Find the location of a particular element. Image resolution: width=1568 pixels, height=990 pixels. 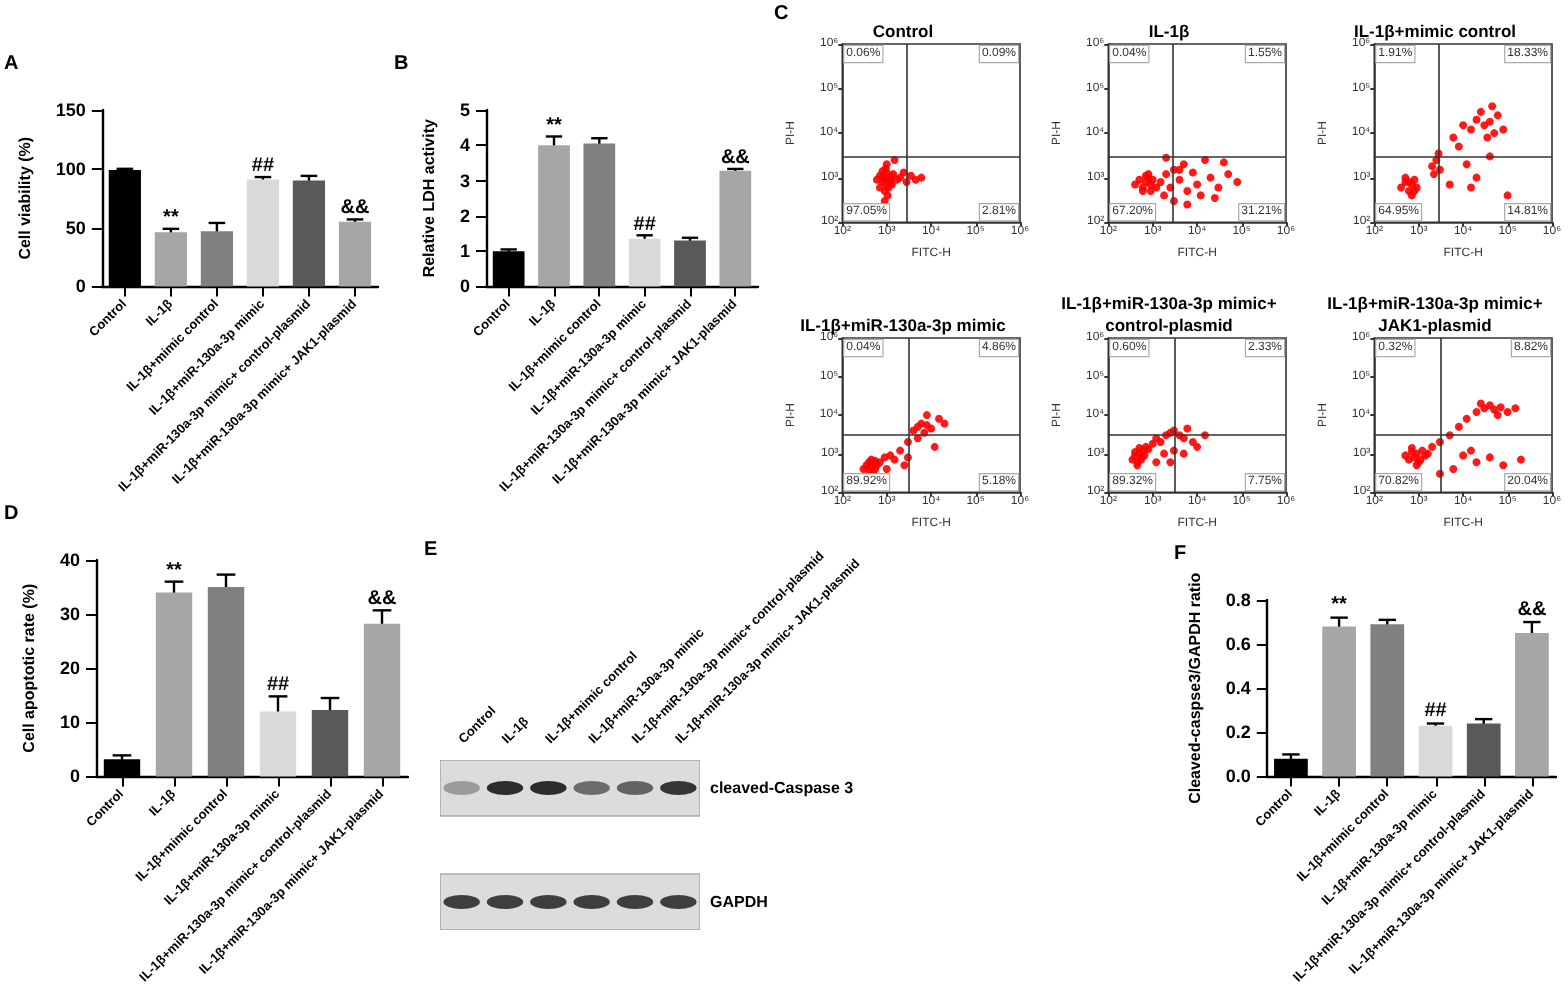

text: E is located at coordinates (431, 550).